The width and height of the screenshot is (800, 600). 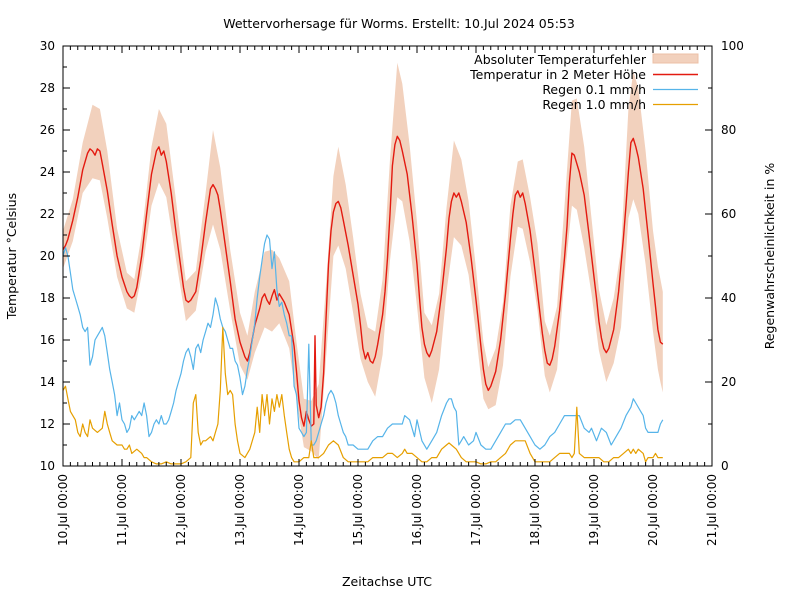 I want to click on y1-axis-tick-label: 14, so click(x=47, y=382).